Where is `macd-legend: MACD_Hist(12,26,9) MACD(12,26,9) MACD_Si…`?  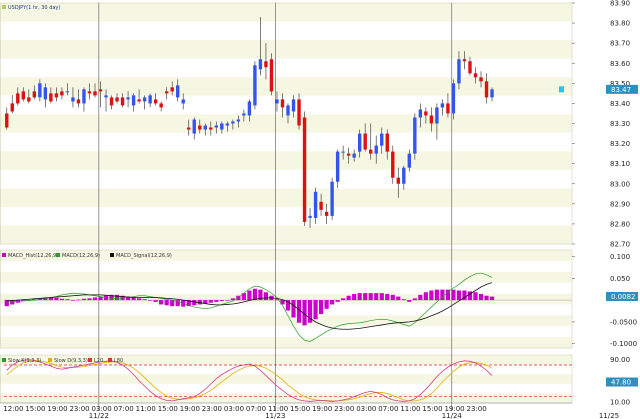
macd-legend: MACD_Hist(12,26,9) MACD(12,26,9) MACD_Si… is located at coordinates (87, 256).